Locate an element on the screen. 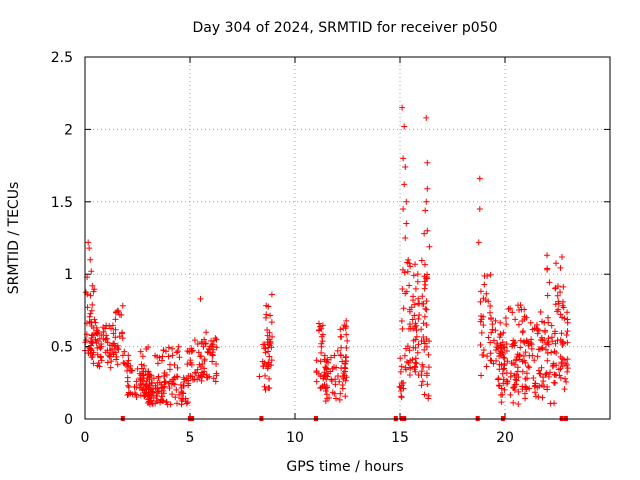 This screenshot has width=640, height=480. y-tick-labels: 0 0.5 1 1.5 2 2.5 is located at coordinates (62, 239).